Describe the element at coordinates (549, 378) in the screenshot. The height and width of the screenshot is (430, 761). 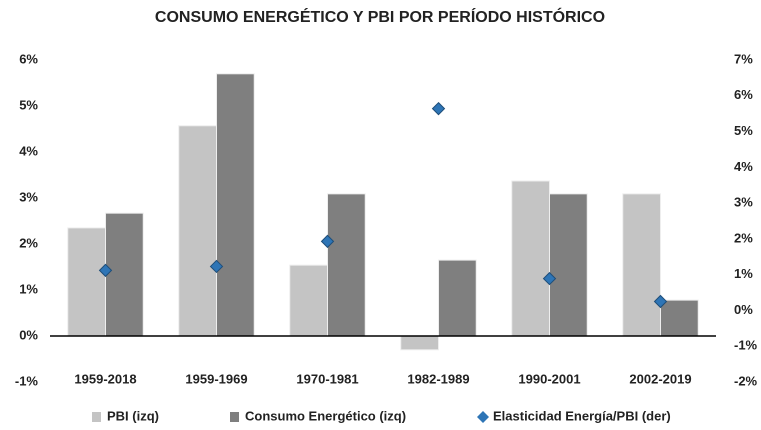
I see `x-tick-label: 1990-2001` at that location.